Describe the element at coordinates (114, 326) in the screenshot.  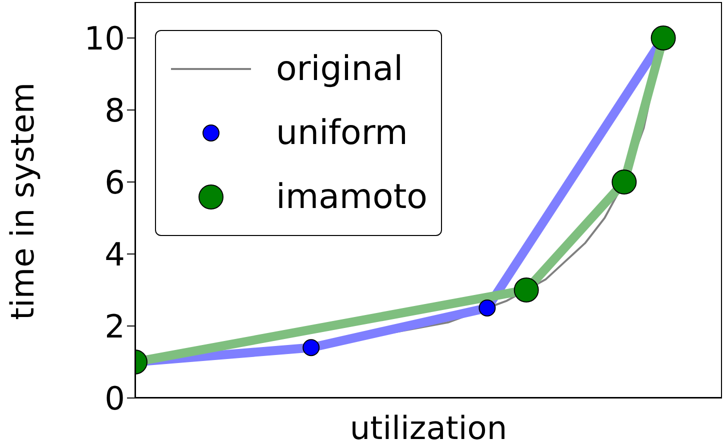
I see `y-tick-label: 2` at that location.